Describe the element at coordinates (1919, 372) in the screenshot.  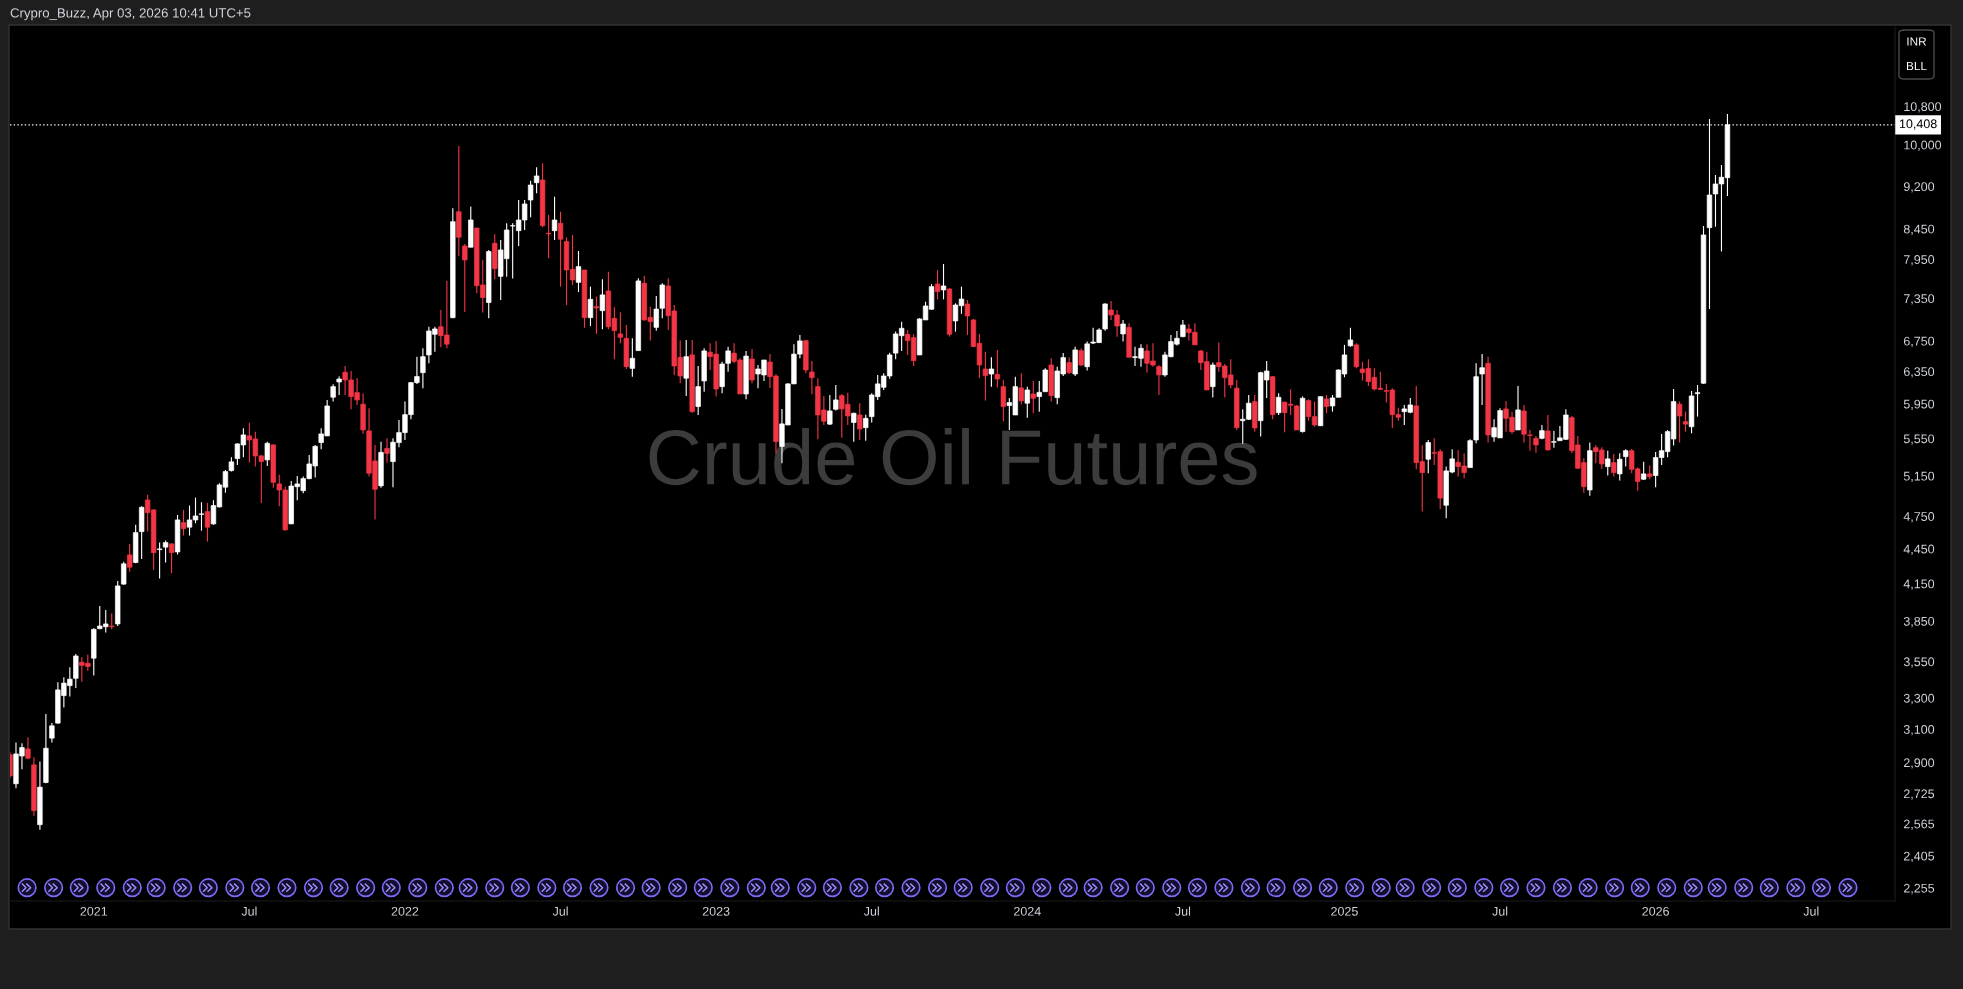
I see `y-tick-label: 6,350` at that location.